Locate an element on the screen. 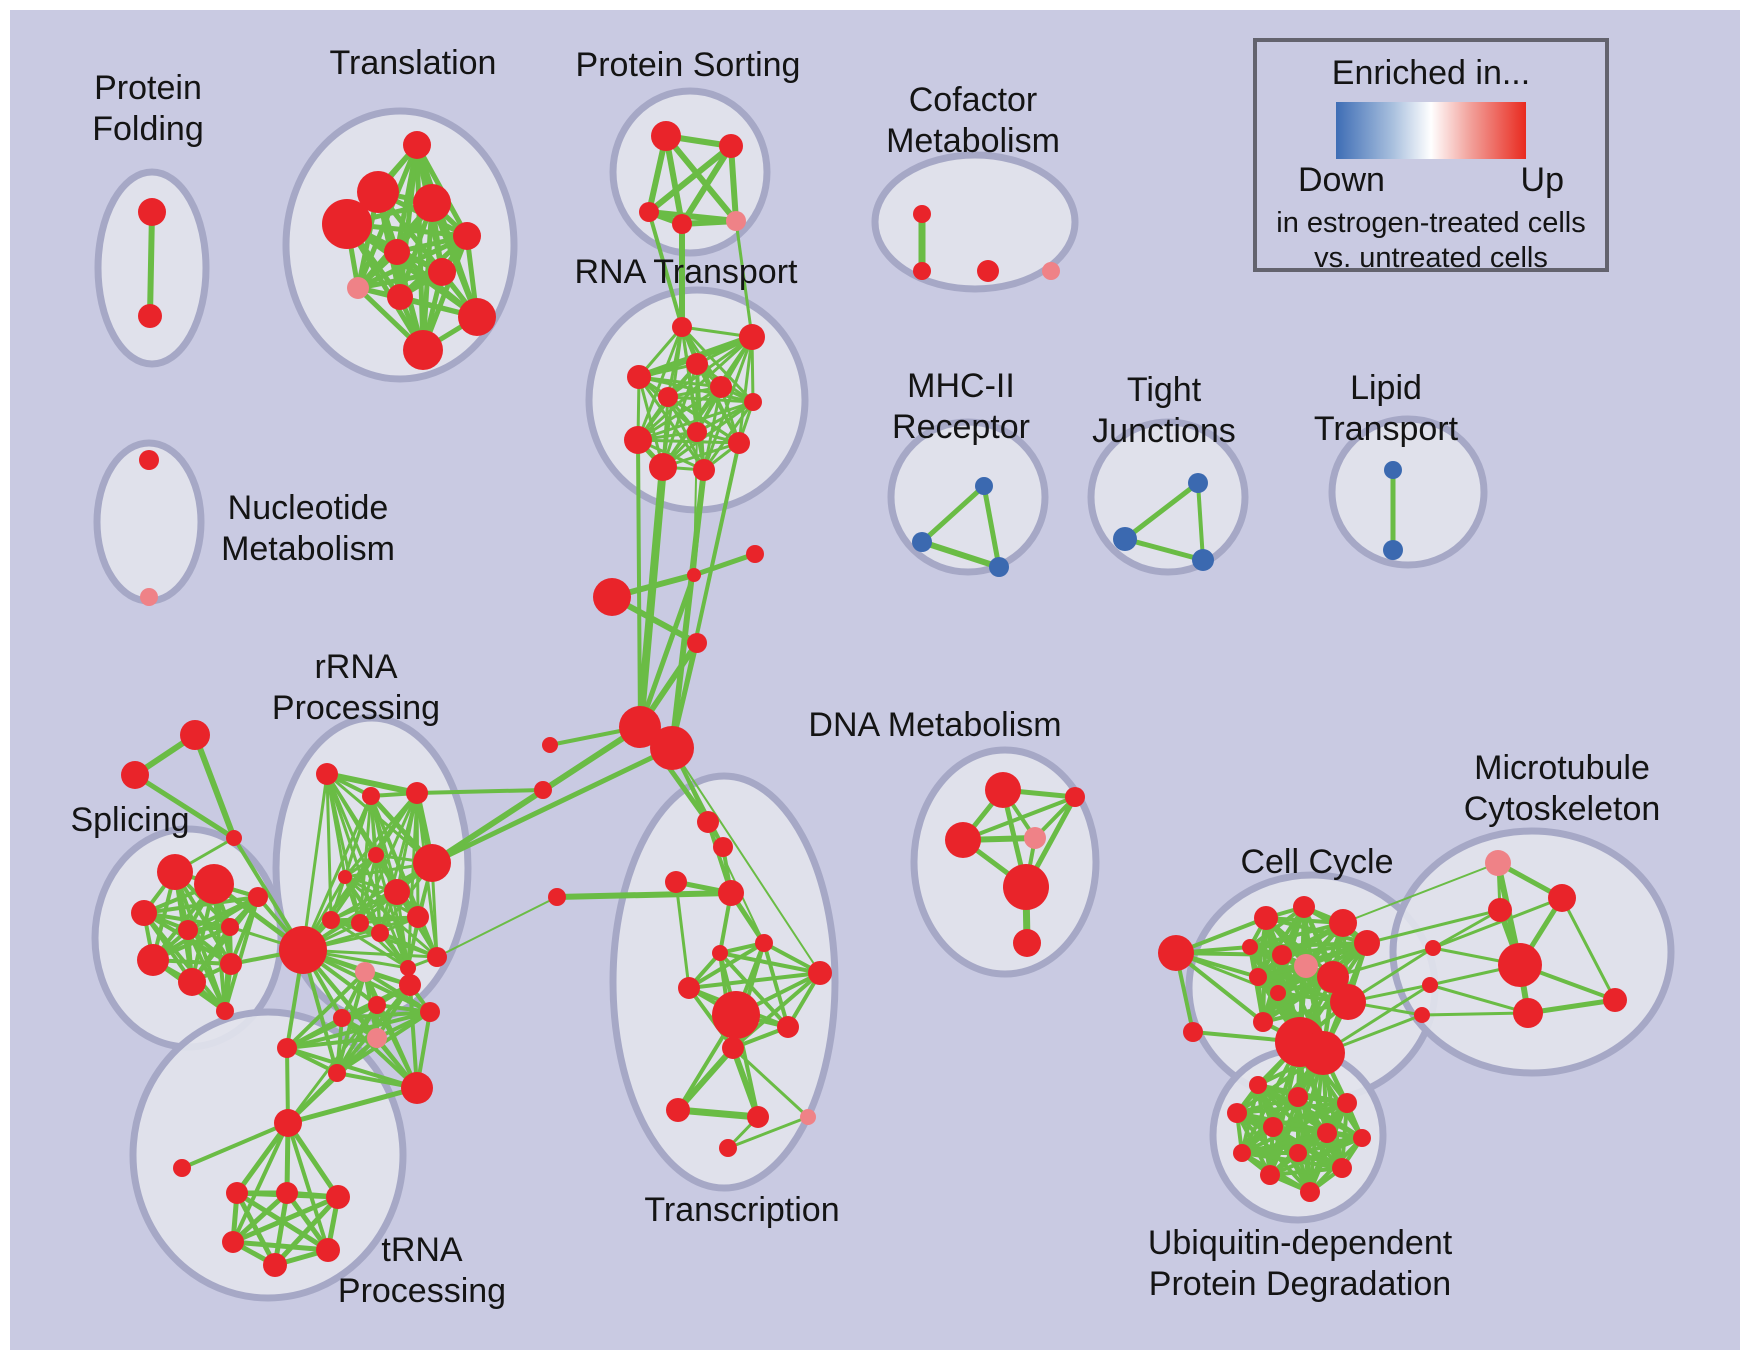 This screenshot has width=1750, height=1360. legend-caption-line1: in estrogen-treated cells is located at coordinates (1431, 223).